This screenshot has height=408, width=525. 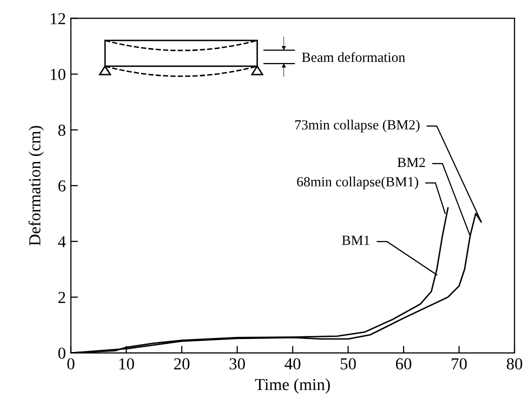 What do you see at coordinates (58, 74) in the screenshot?
I see `y-tick-label: 10` at bounding box center [58, 74].